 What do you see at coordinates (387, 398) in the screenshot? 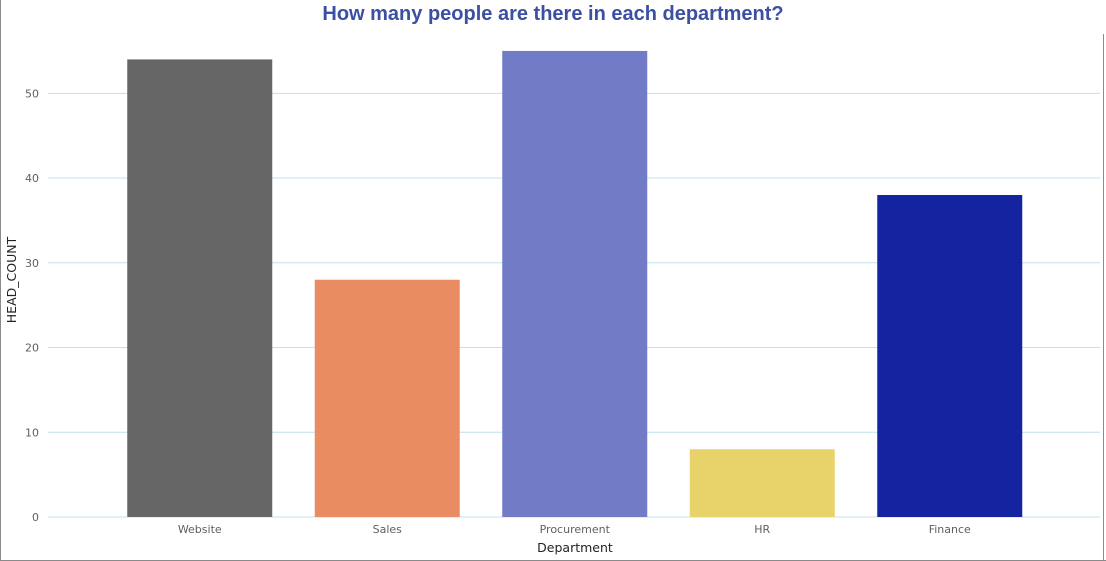
I see `bar-sales` at bounding box center [387, 398].